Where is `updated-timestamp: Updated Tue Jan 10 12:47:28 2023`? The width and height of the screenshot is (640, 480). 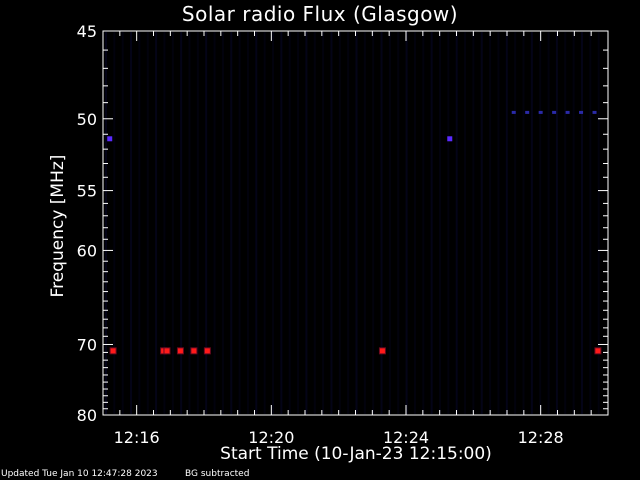
updated-timestamp: Updated Tue Jan 10 12:47:28 2023 is located at coordinates (79, 474).